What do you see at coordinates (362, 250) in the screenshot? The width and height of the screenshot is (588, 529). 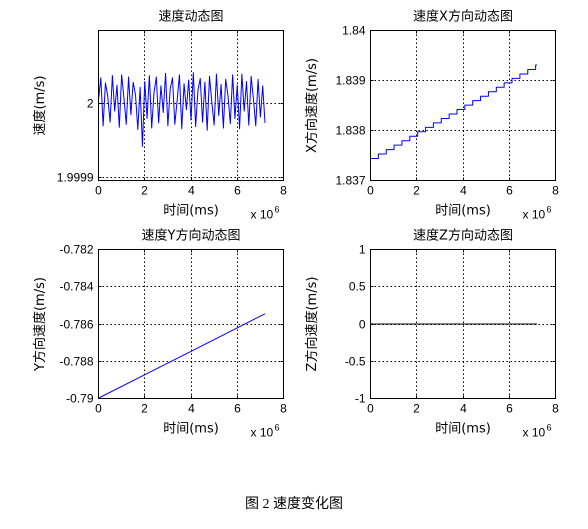 I see `y-tick-label: 1` at bounding box center [362, 250].